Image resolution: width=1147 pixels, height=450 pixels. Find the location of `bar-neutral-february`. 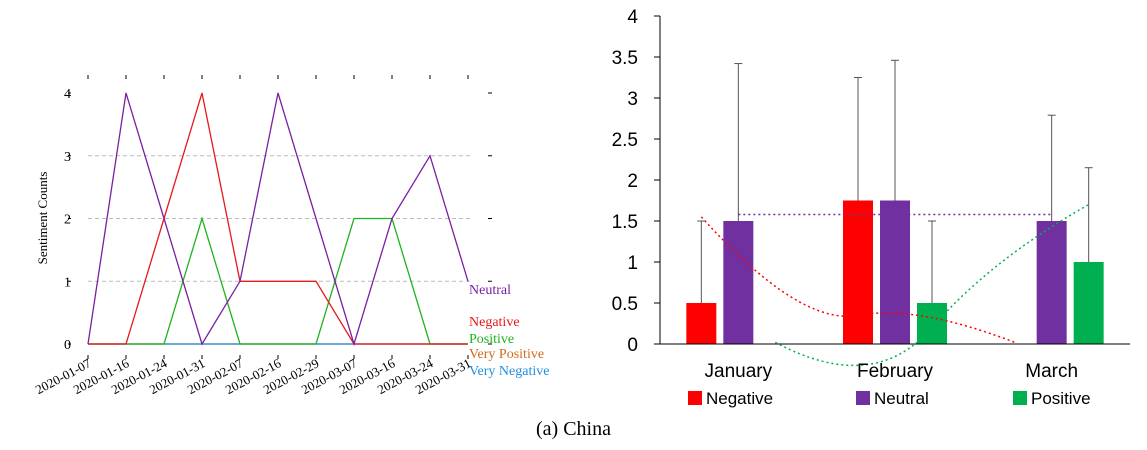

bar-neutral-february is located at coordinates (895, 272).